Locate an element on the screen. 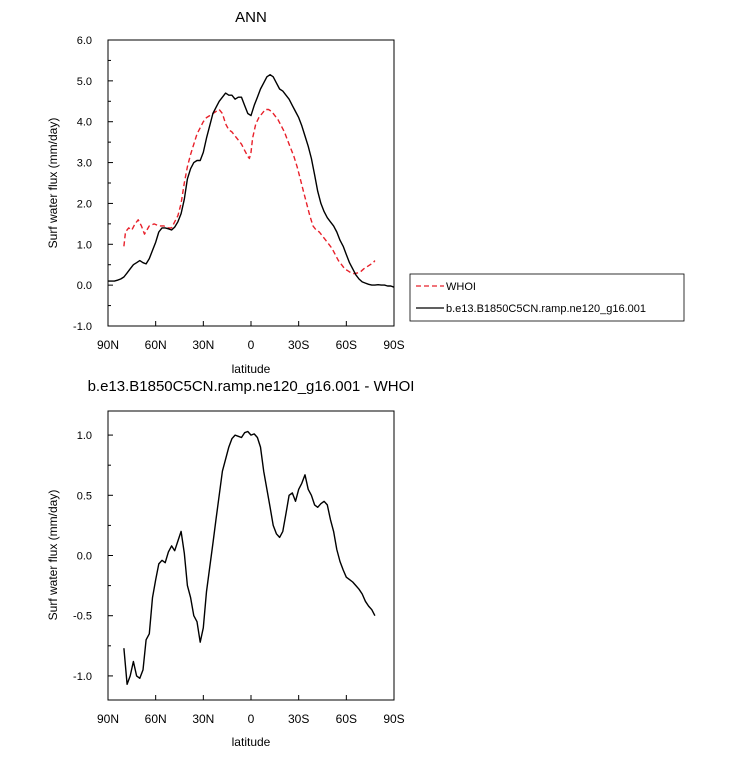  chart-bottom-xtick-label: 30N is located at coordinates (203, 719).